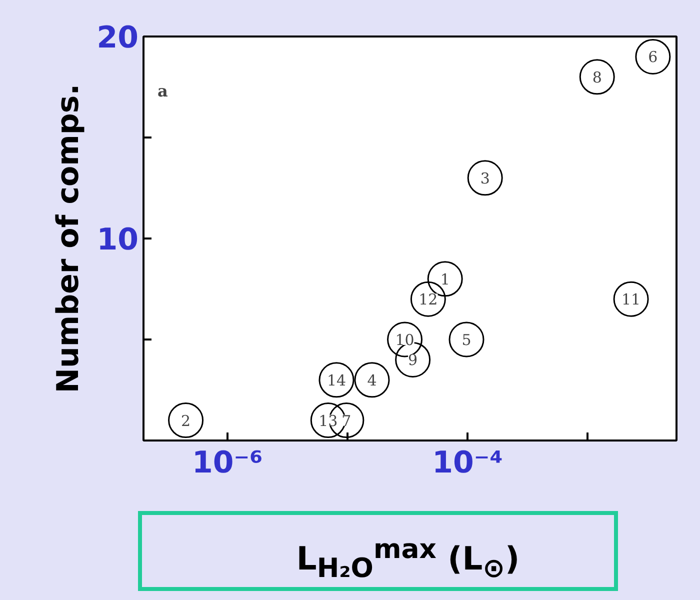  I want to click on annotation: 7, so click(347, 421).